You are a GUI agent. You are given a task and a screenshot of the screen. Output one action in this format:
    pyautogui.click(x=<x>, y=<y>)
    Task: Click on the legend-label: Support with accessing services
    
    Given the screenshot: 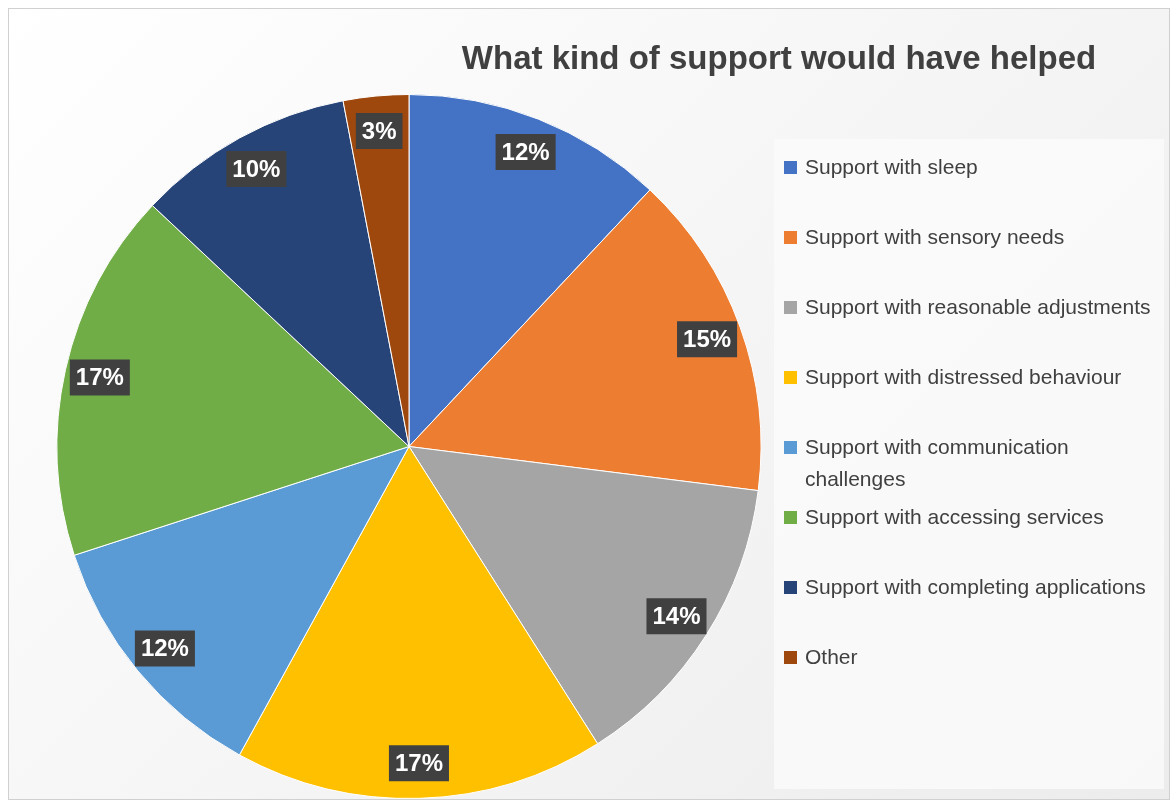 What is the action you would take?
    pyautogui.click(x=954, y=517)
    